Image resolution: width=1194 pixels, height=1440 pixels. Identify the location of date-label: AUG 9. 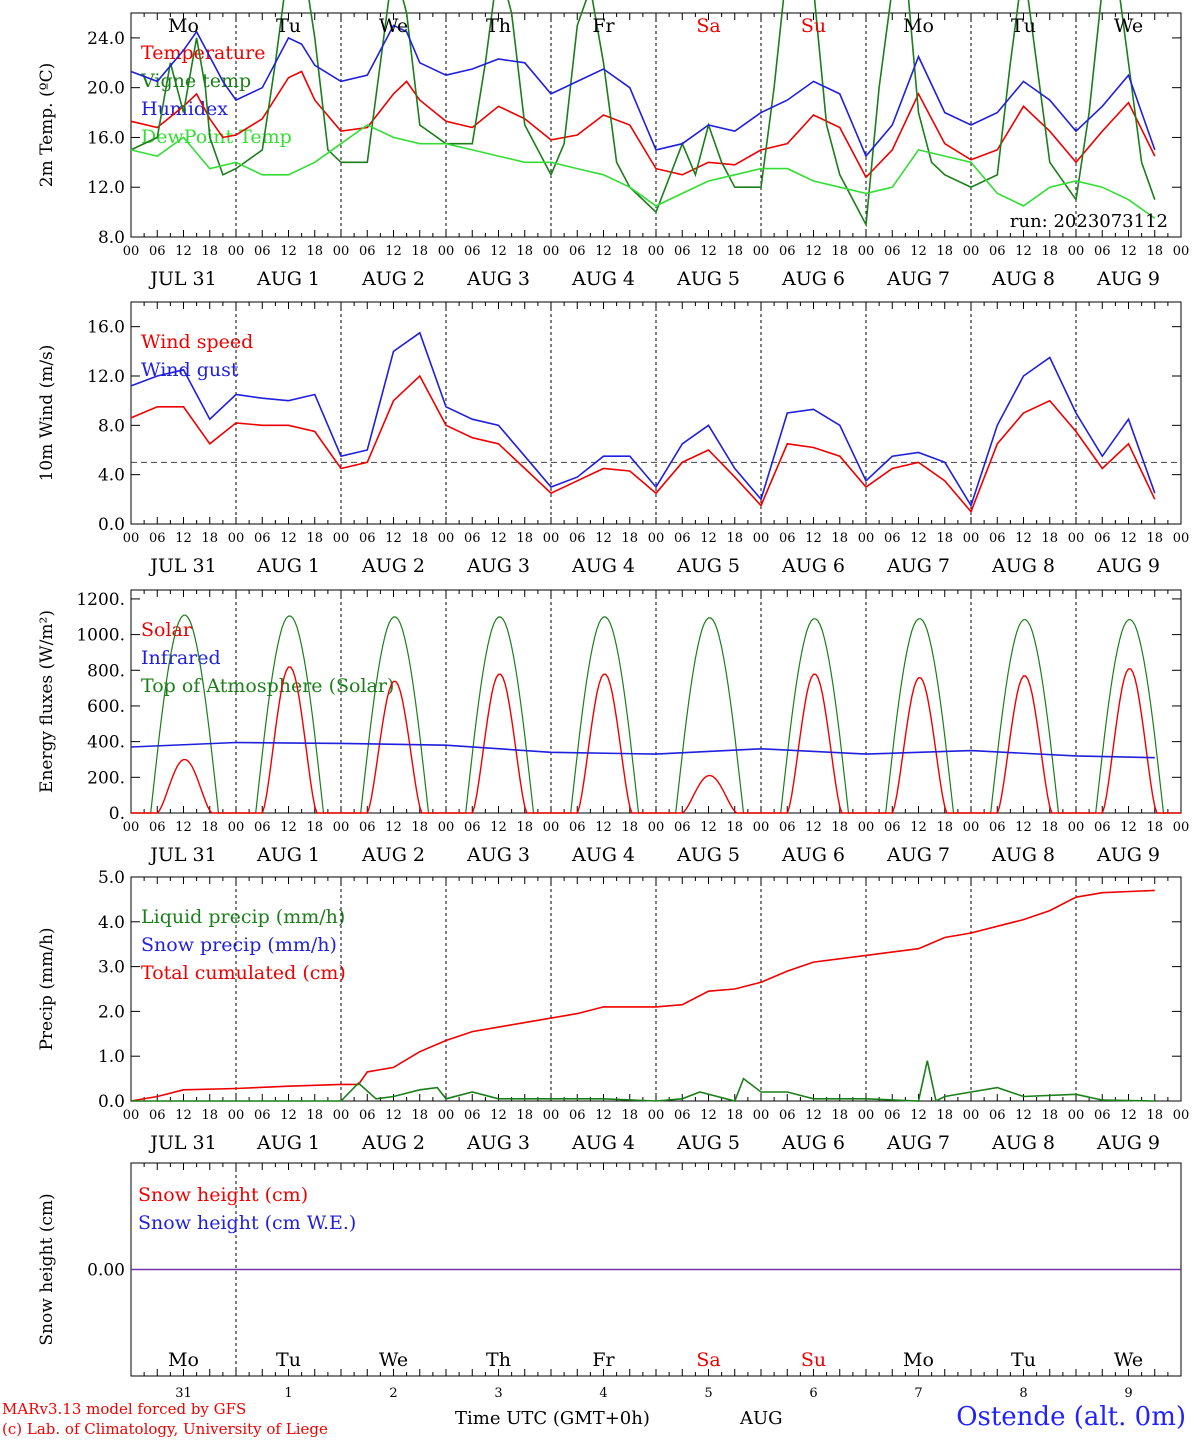
(1128, 1143).